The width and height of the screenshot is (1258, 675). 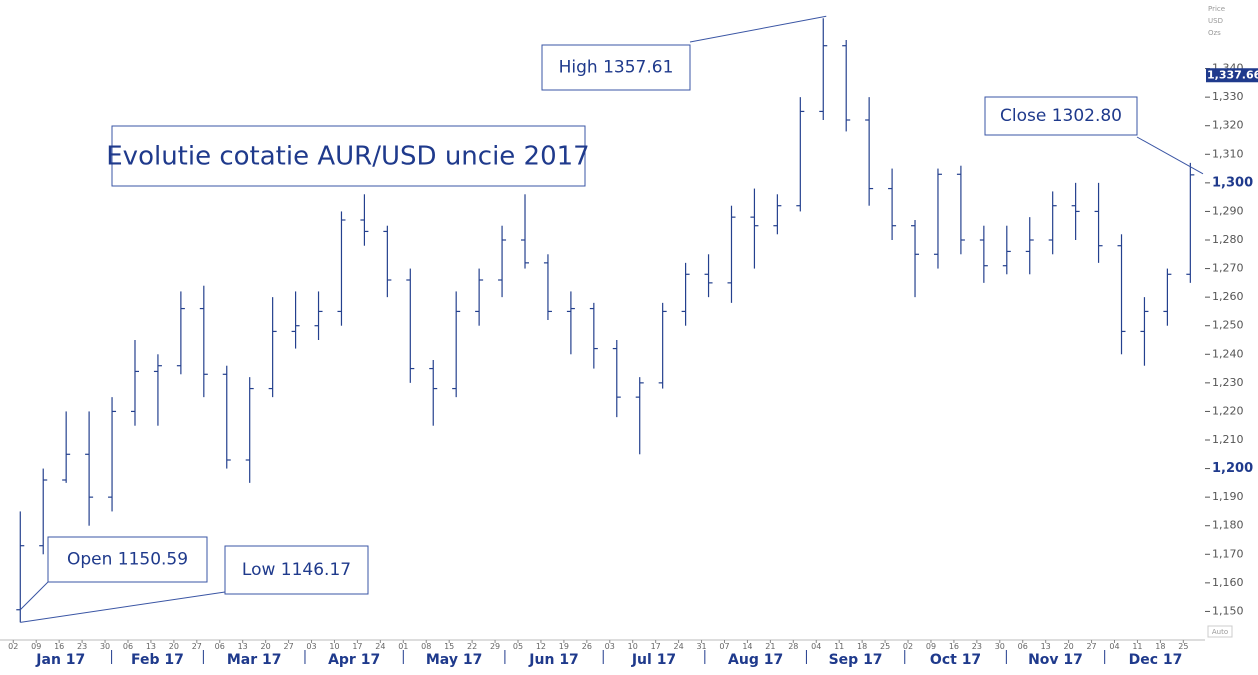 I want to click on y-tick-label: 1,230, so click(x=1228, y=382).